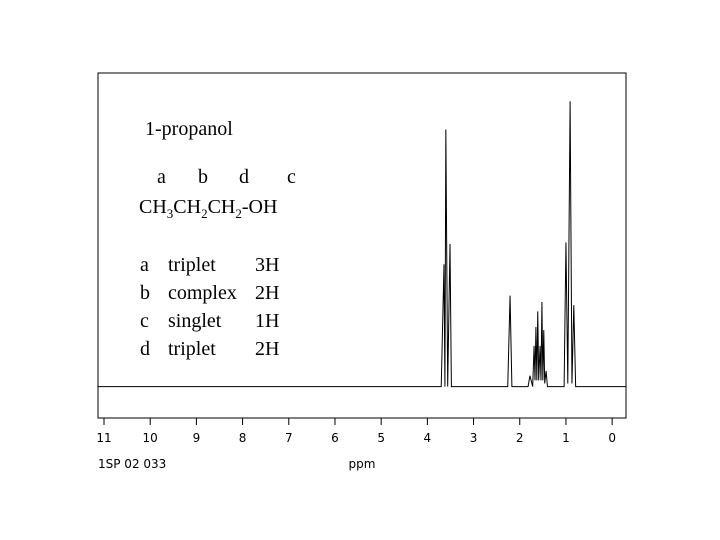 The image size is (720, 540). I want to click on x-tick-label: 9, so click(197, 438).